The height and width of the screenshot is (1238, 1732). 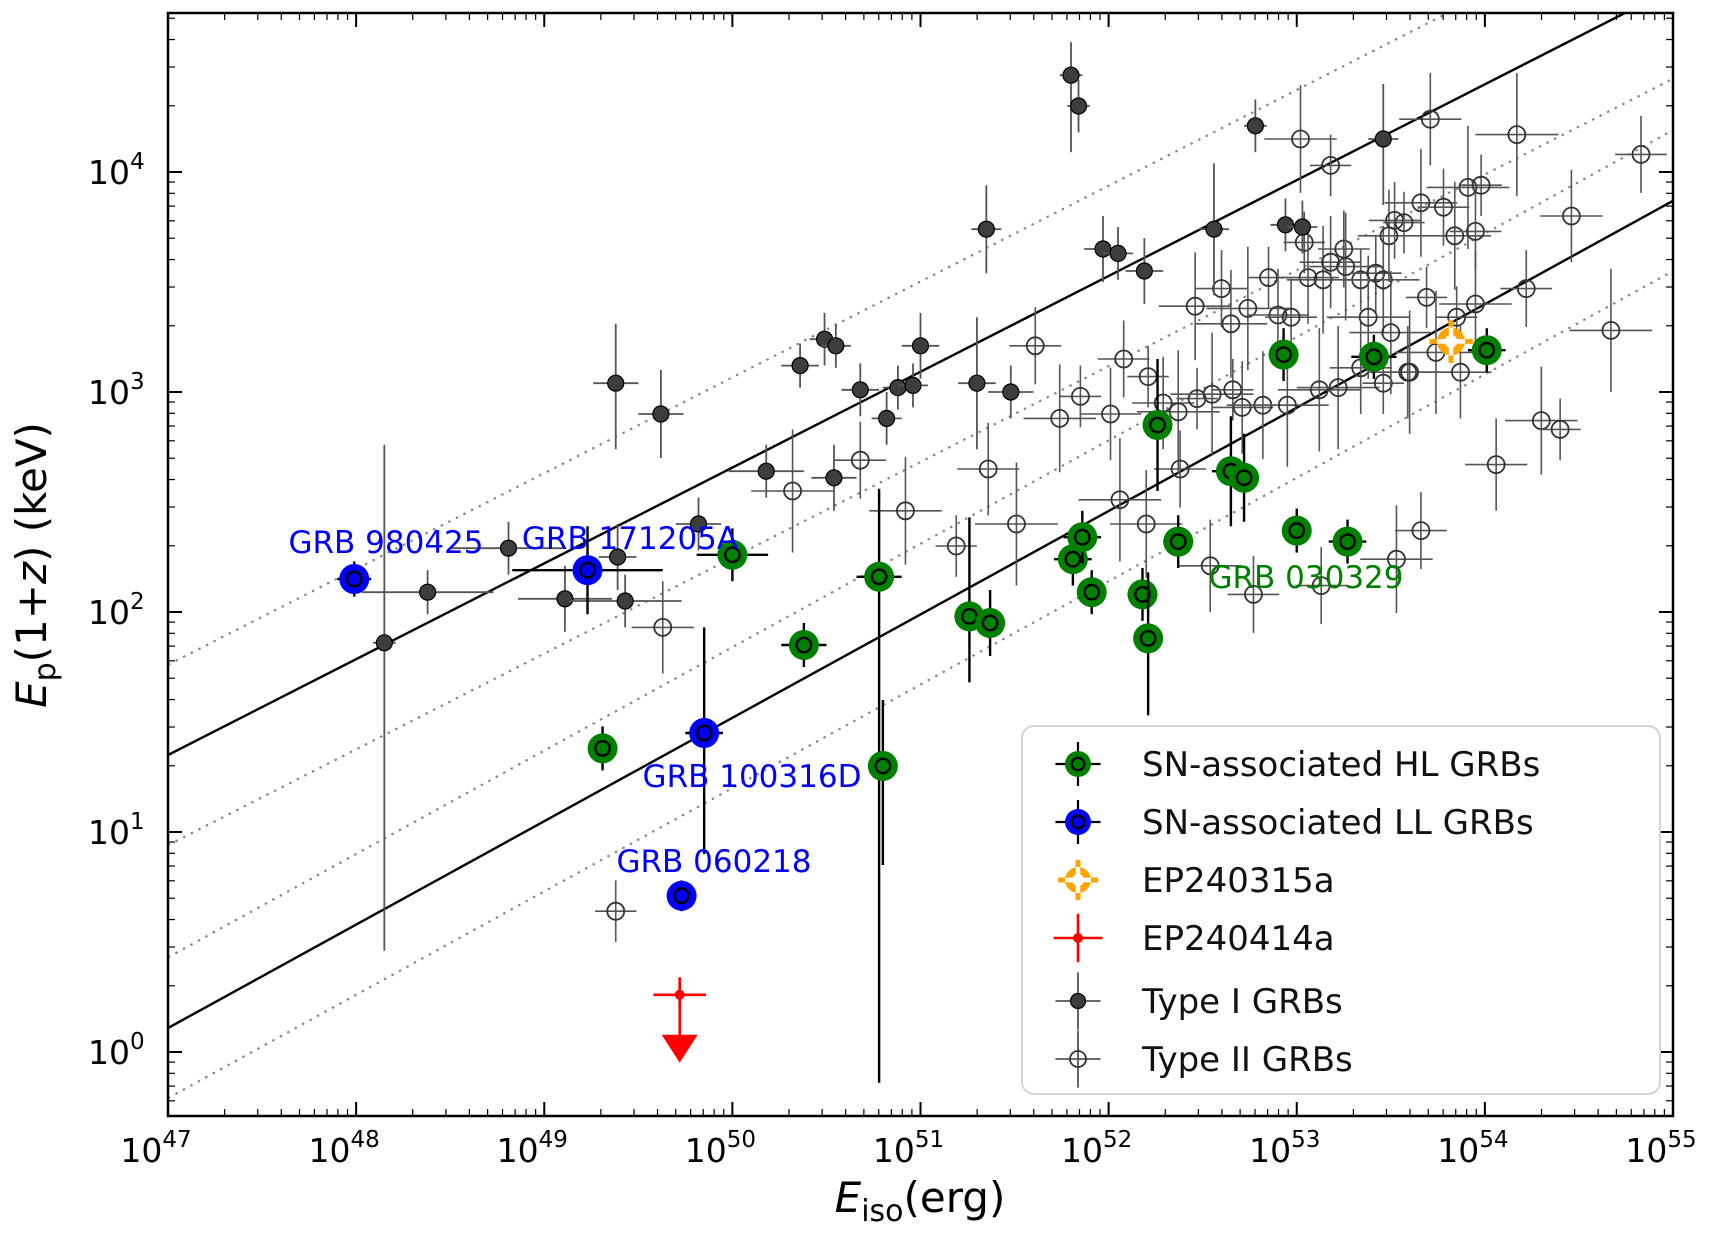 I want to click on legend-item-ep414: EP240414a, so click(x=1194, y=938).